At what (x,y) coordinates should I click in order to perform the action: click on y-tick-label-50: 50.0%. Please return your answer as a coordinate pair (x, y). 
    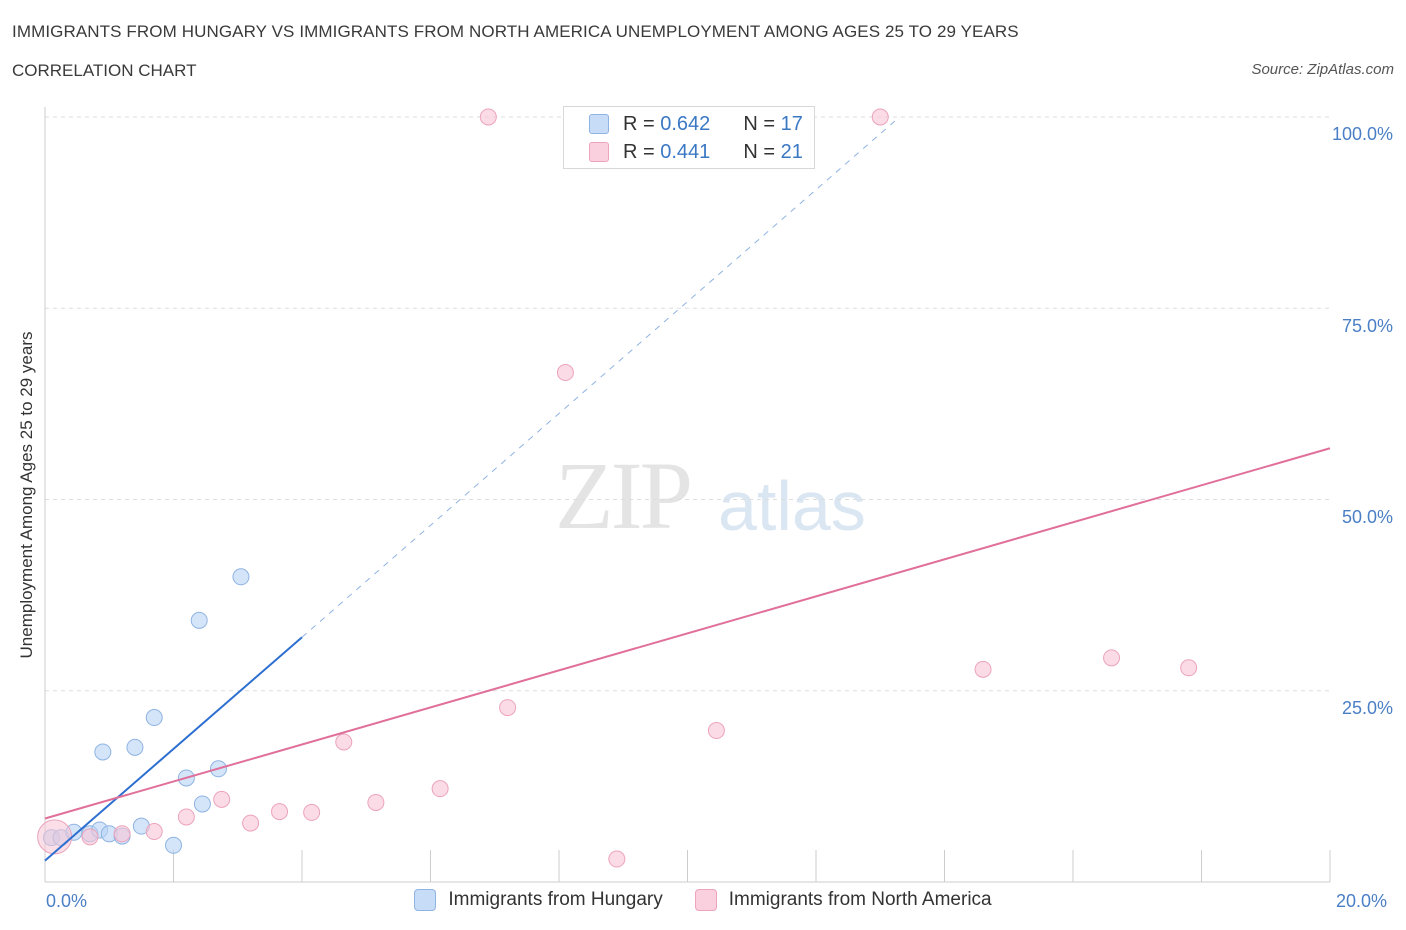
    Looking at the image, I should click on (1367, 517).